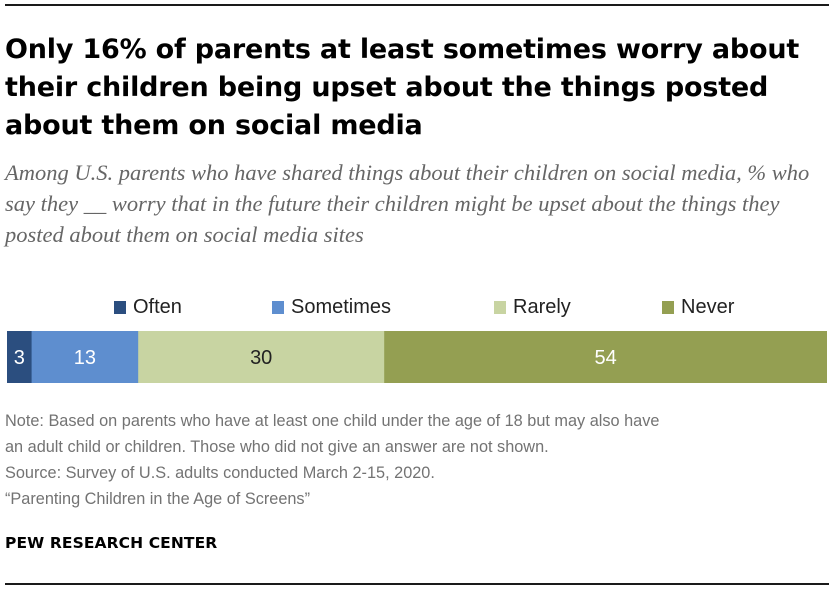 This screenshot has height=592, width=840. I want to click on pew-research-center-logo: PEW RESEARCH CENTER, so click(111, 543).